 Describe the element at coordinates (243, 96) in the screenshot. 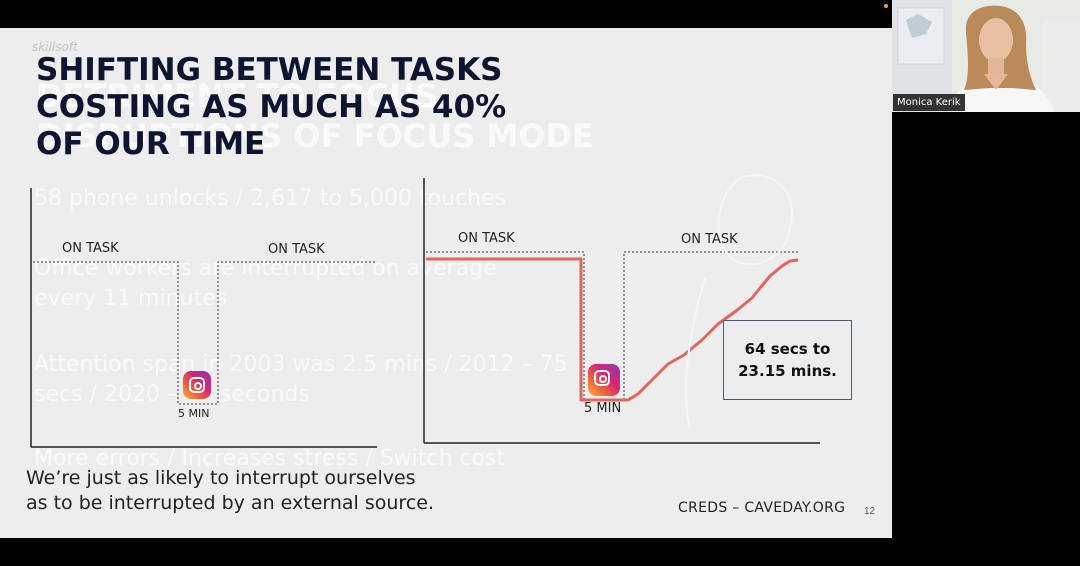

I see `ghost-title-line: DETRIMENT TO FOCUS:` at that location.